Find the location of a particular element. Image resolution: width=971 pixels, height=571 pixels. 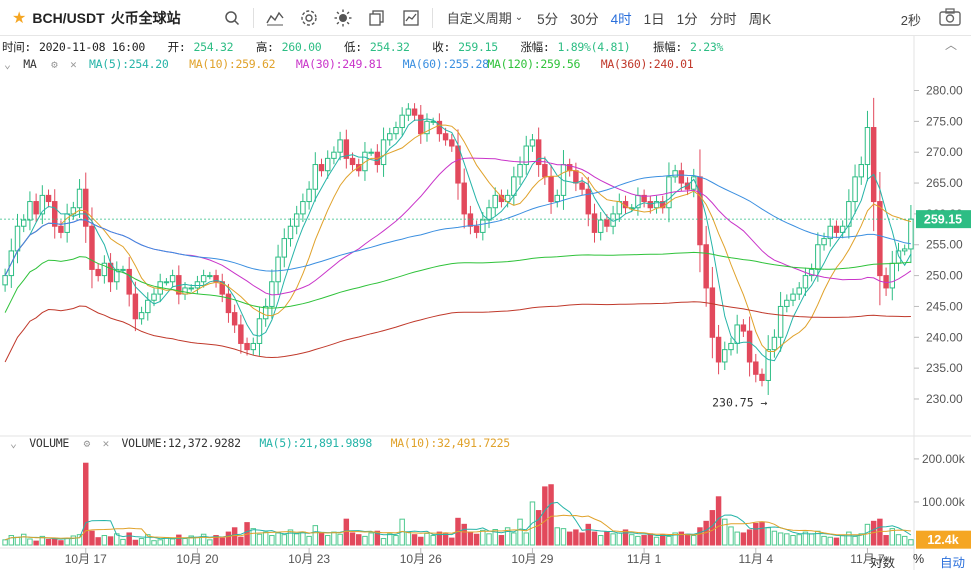

auto-scale-toggle: 自动 is located at coordinates (953, 563).